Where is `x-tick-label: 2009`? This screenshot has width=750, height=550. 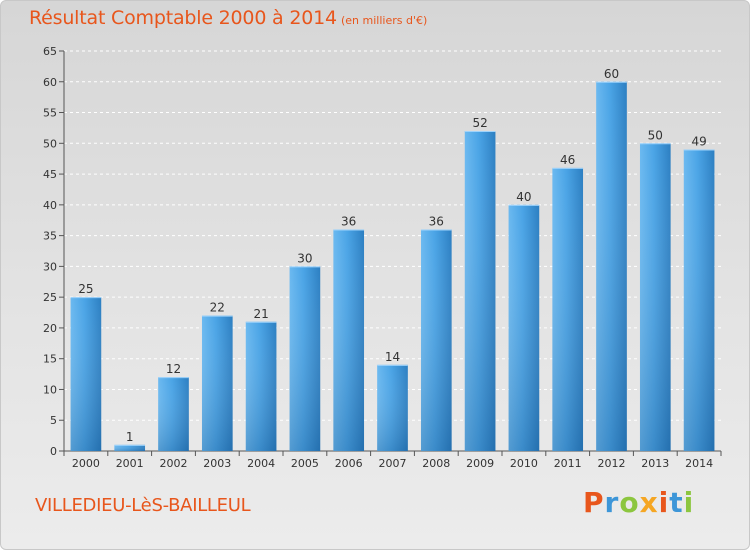 x-tick-label: 2009 is located at coordinates (480, 463).